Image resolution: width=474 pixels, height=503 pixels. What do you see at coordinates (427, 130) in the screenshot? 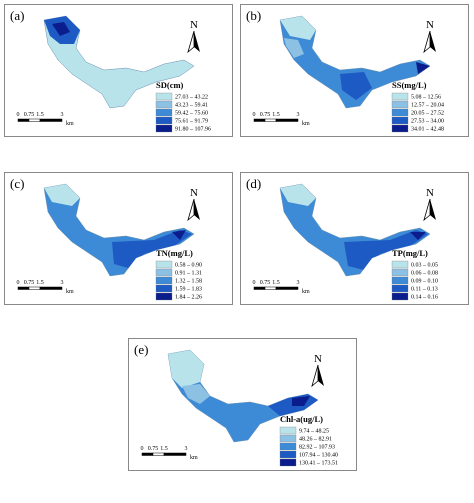
I see `legend-label: 34.01 – 42.48` at bounding box center [427, 130].